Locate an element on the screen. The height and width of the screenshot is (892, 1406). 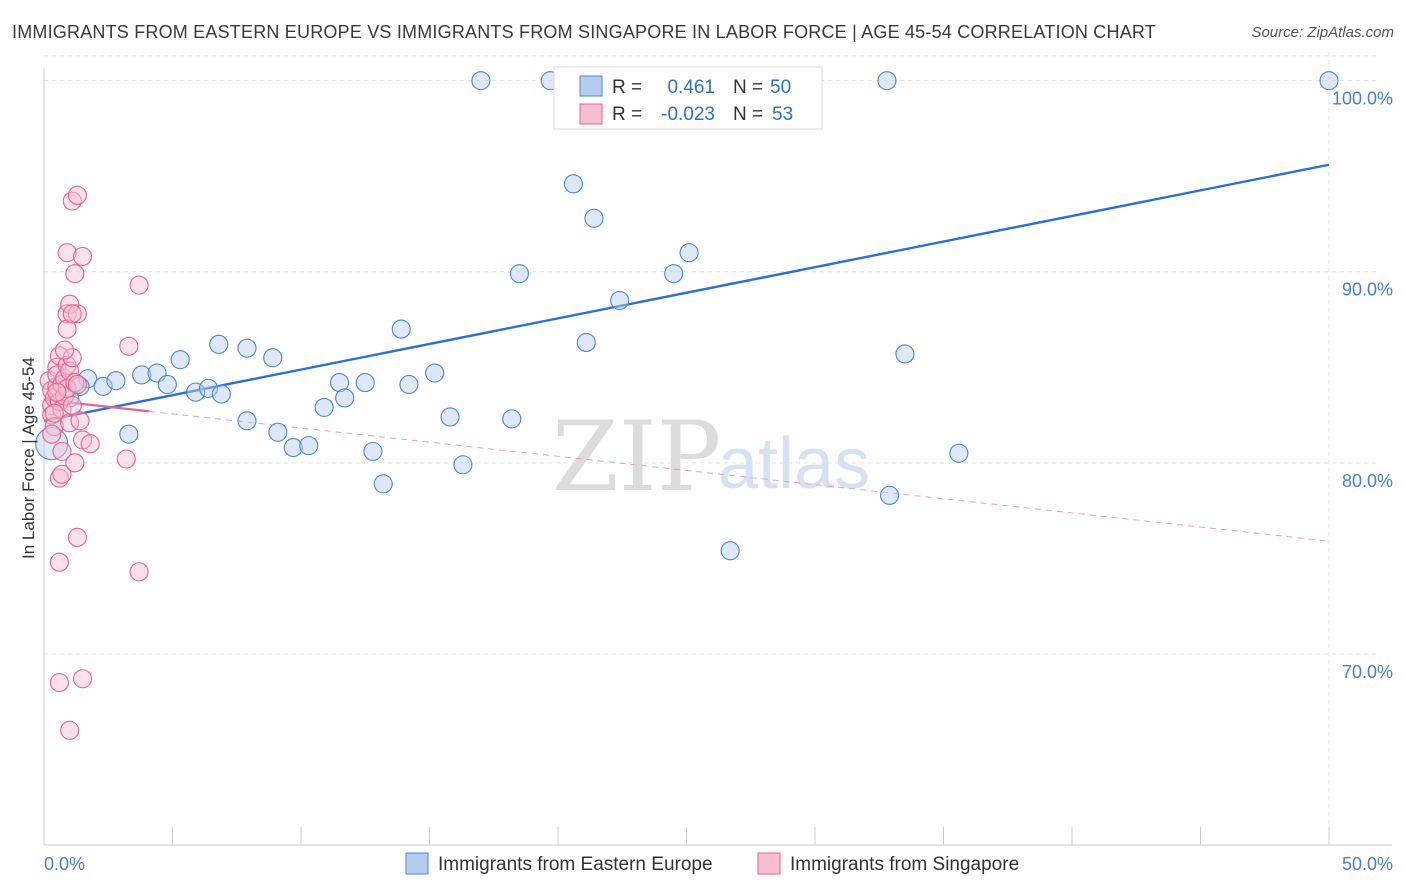
legend-top: R = 0.461 N = 50 R = -0.023 N = 53 is located at coordinates (688, 98).